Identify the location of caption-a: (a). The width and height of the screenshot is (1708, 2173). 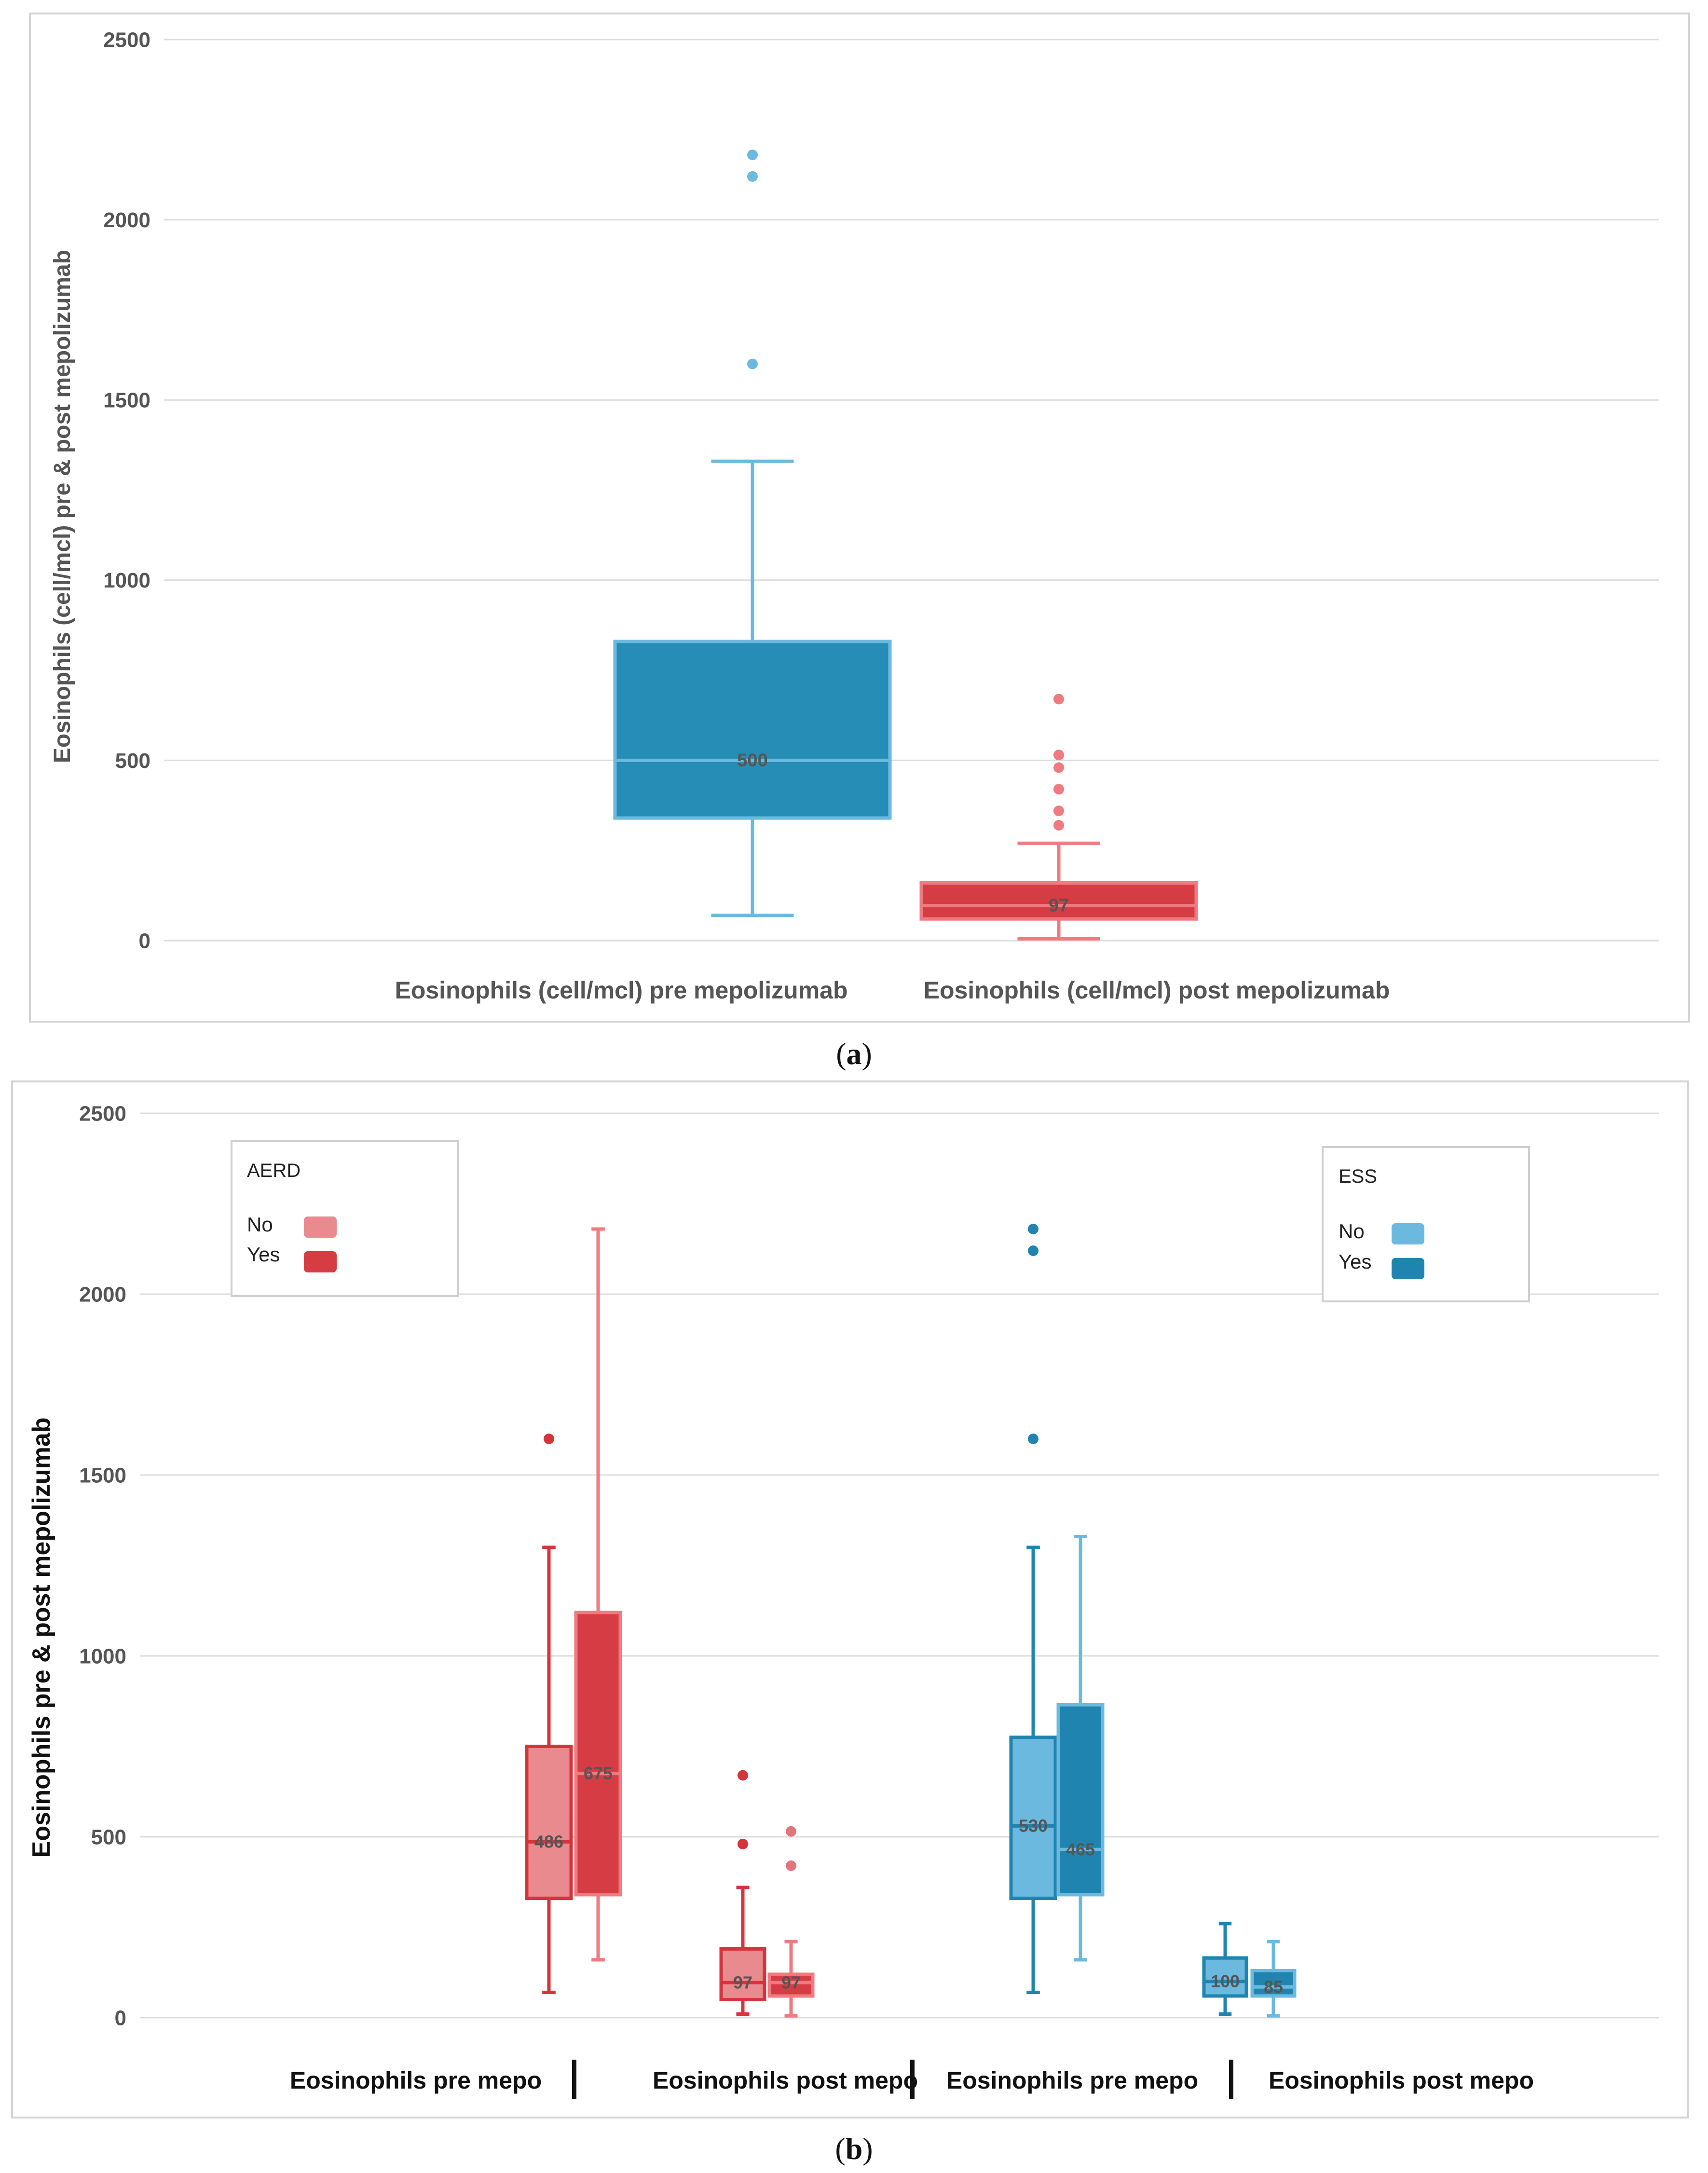
(854, 1054).